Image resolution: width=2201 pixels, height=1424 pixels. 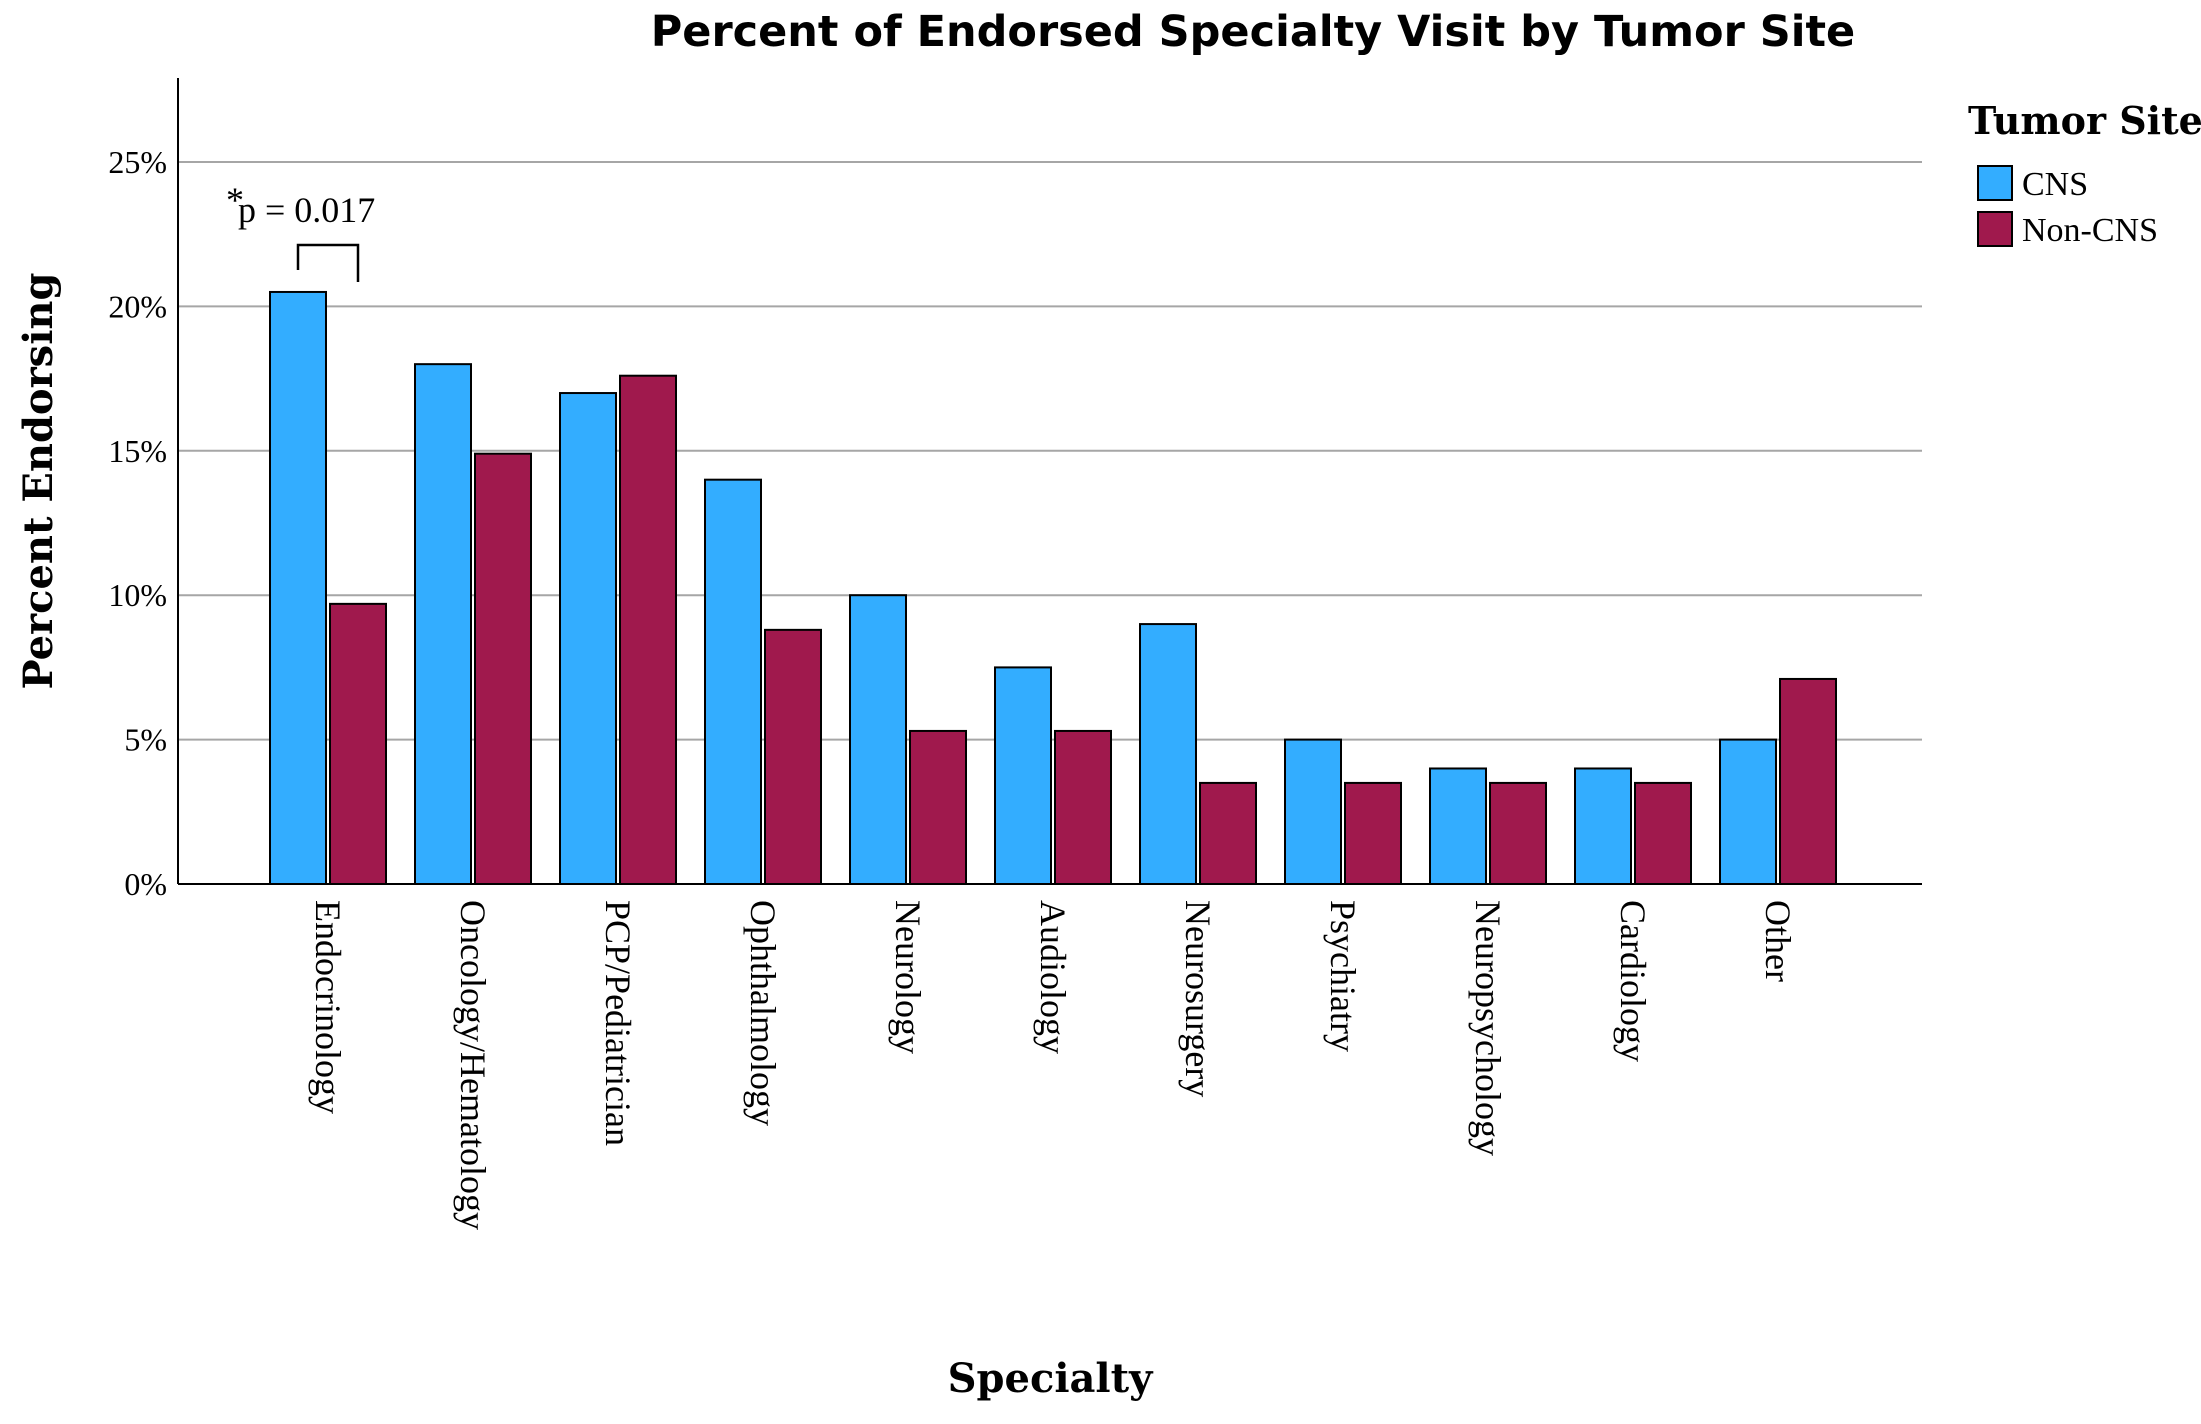 I want to click on y-tick-labels: 0% 5% 10% 15% 20% 25%, so click(x=137, y=523).